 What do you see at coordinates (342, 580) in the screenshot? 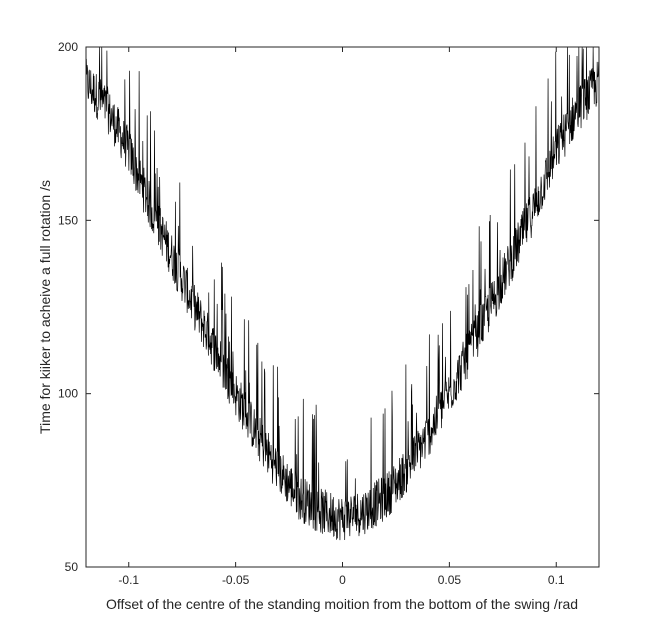
I see `x-tick-label: 0` at bounding box center [342, 580].